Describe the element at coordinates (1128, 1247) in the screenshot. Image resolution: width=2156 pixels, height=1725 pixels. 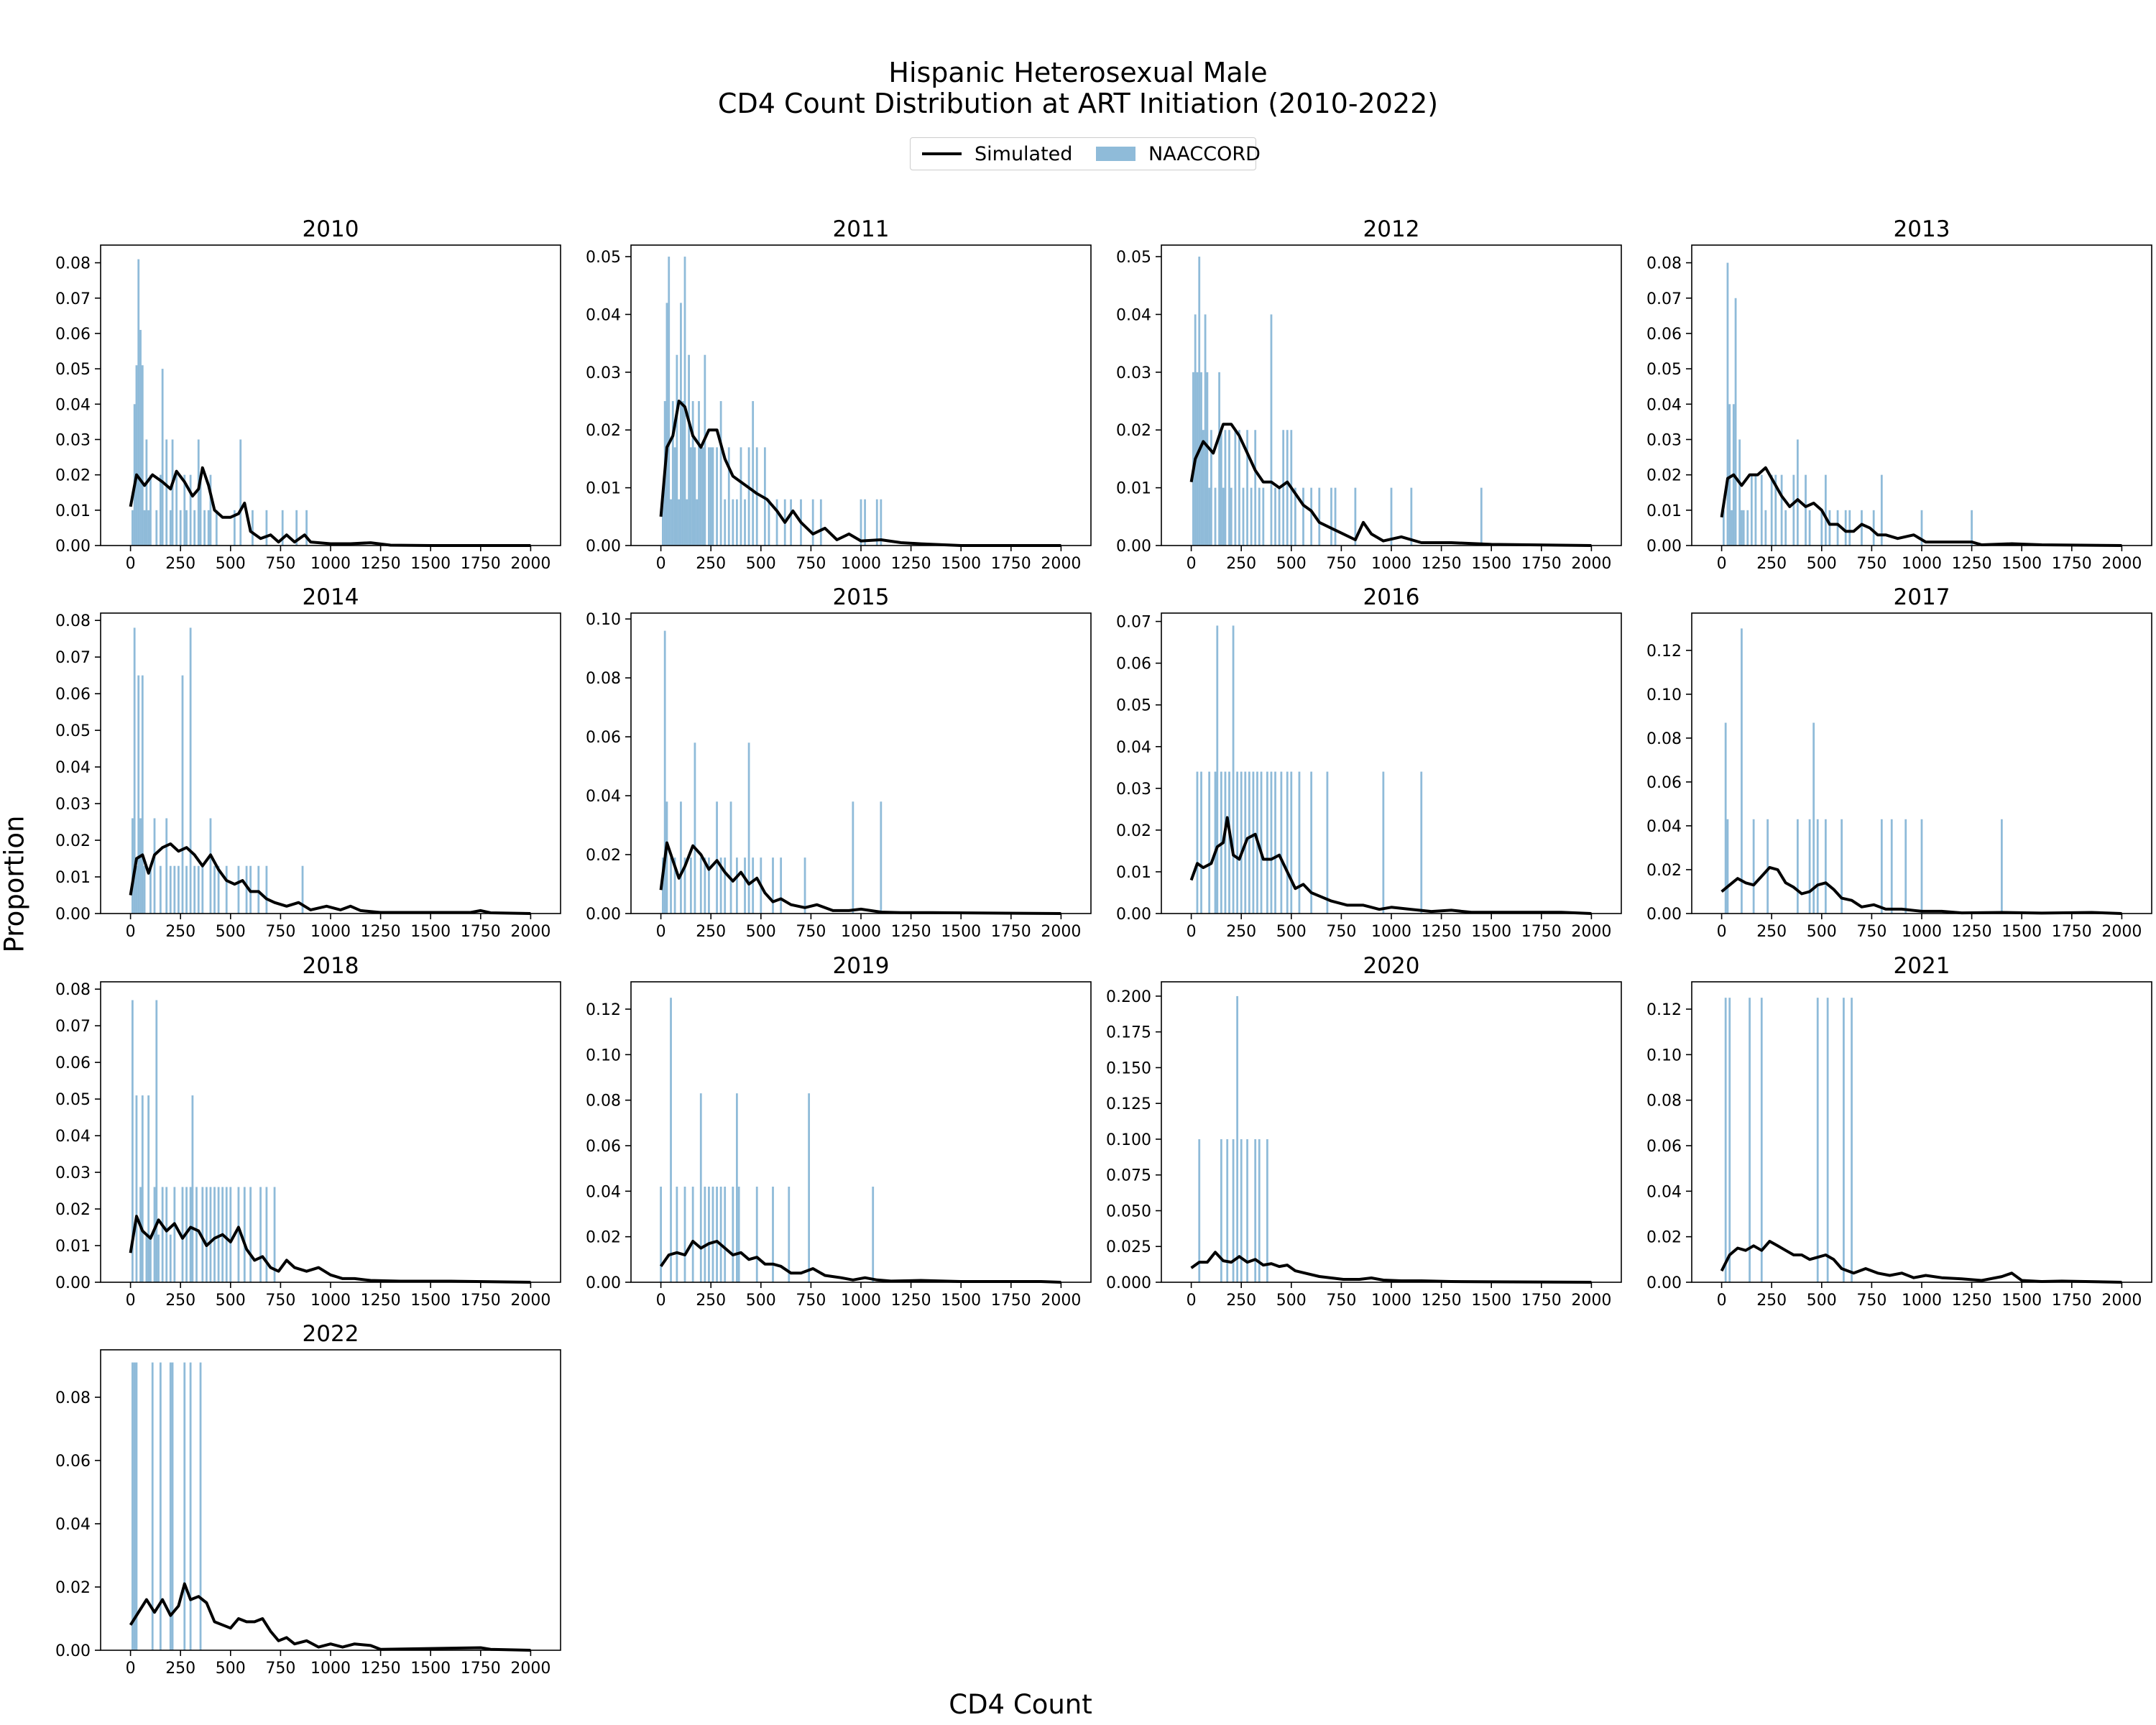
I see `y-tick-label: 0.025` at that location.